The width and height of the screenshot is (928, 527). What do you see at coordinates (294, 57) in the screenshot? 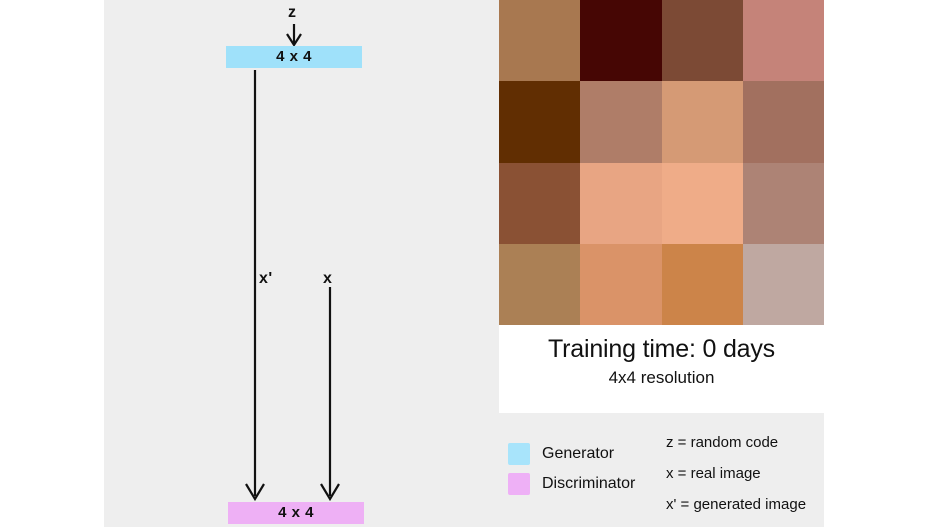
I see `generator-node-4x4: 4 x 4` at bounding box center [294, 57].